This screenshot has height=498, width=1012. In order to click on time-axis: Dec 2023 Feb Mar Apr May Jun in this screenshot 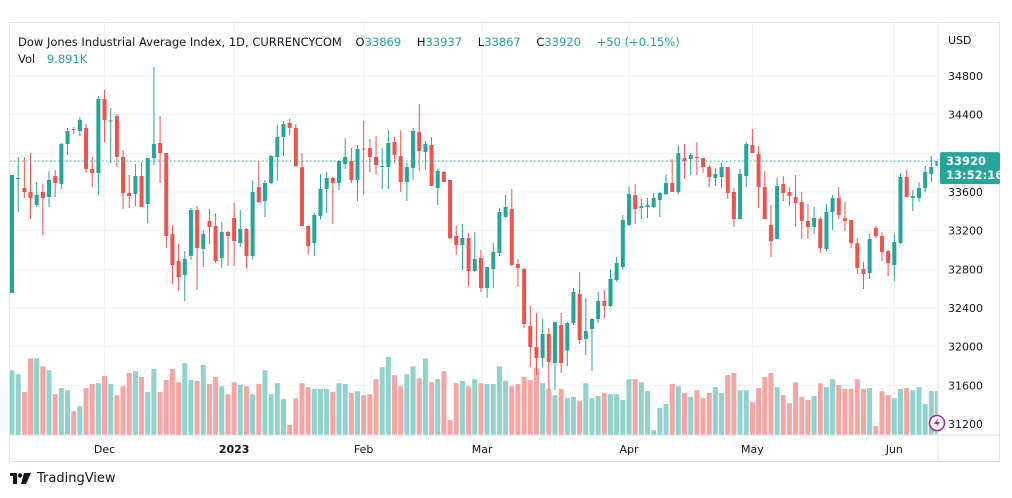, I will do `click(498, 449)`.